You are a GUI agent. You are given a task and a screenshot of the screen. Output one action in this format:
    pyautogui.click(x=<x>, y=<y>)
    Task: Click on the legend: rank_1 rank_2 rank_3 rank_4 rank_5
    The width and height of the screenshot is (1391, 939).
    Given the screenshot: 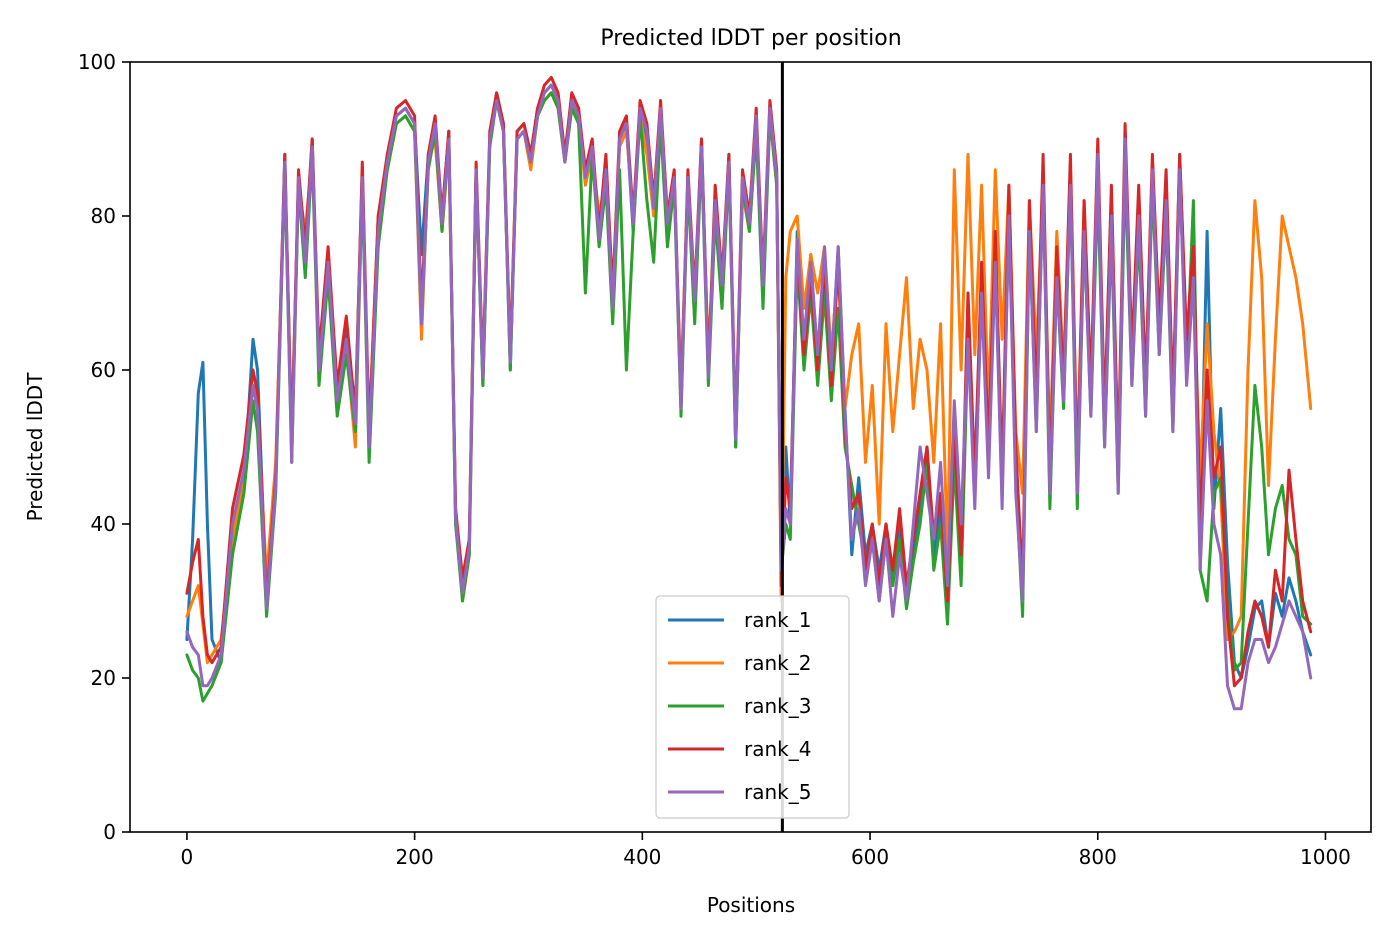 What is the action you would take?
    pyautogui.click(x=752, y=707)
    